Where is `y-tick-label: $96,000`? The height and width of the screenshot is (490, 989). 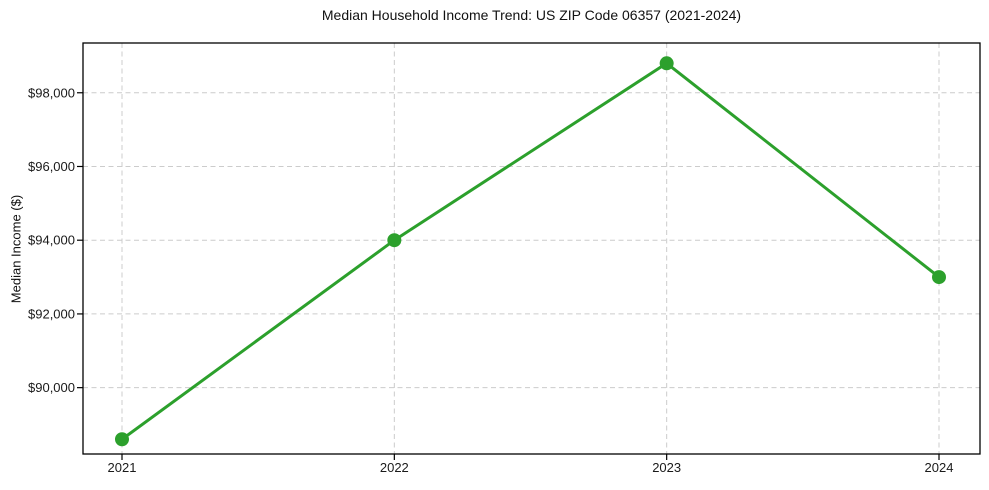
y-tick-label: $96,000 is located at coordinates (51, 166).